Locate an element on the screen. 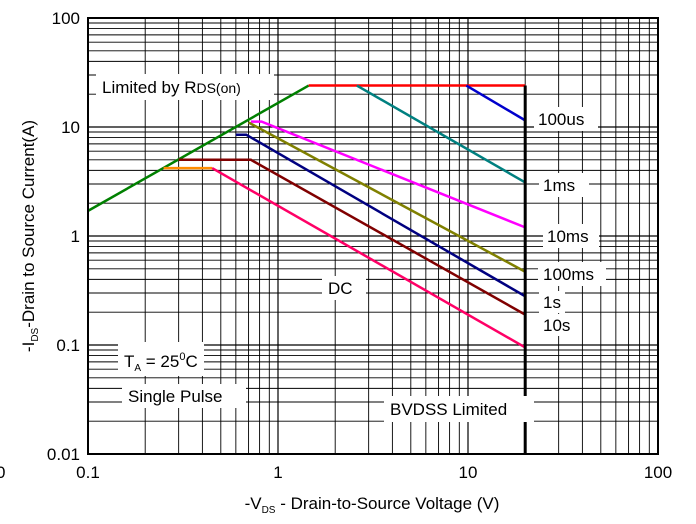  x-axis-title: -VDS - Drain-to-Source Voltage (V) is located at coordinates (372, 505).